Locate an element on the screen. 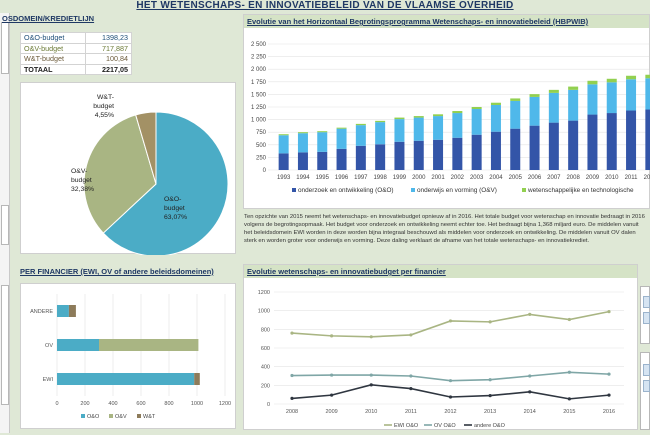  x-tick-label: 800 is located at coordinates (168, 404).